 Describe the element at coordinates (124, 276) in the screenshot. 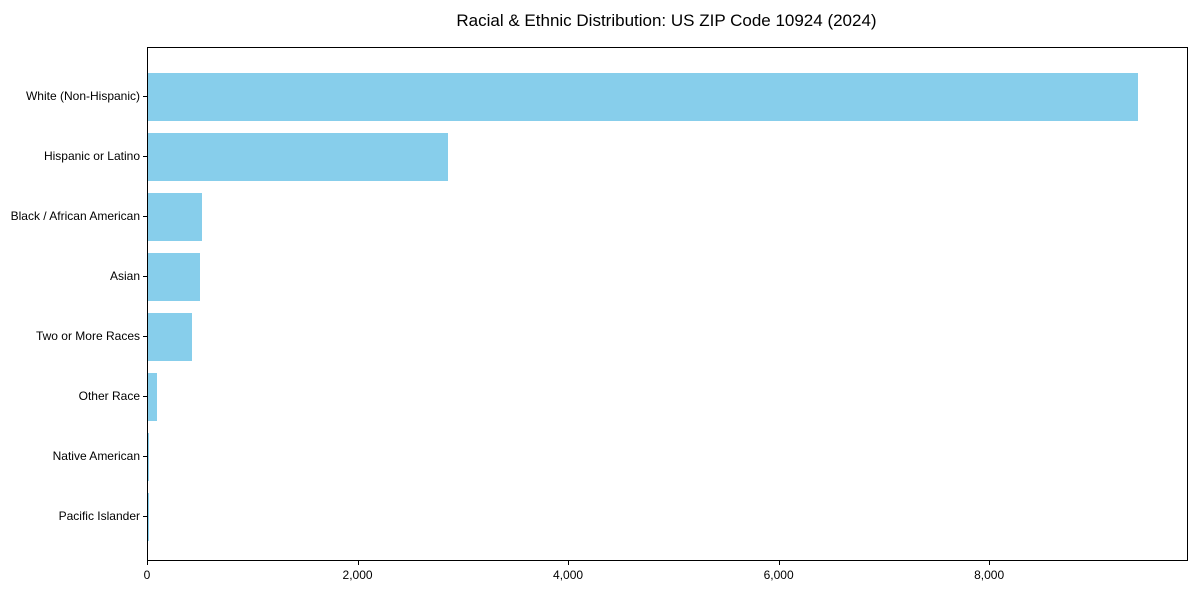

I see `y-tick-label: Asian` at that location.